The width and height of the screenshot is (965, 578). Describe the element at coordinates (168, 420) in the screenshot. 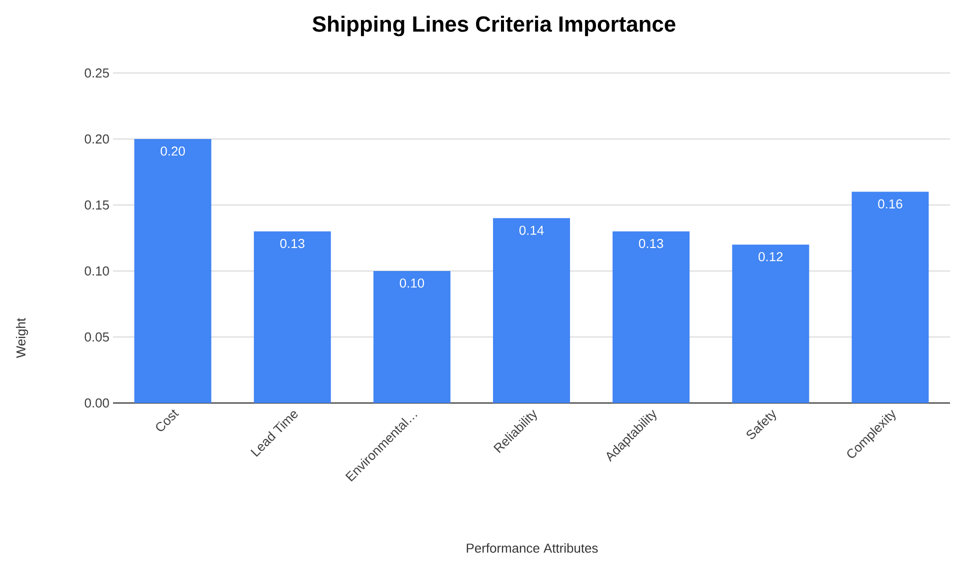

I see `x-tick-label: Cost` at that location.